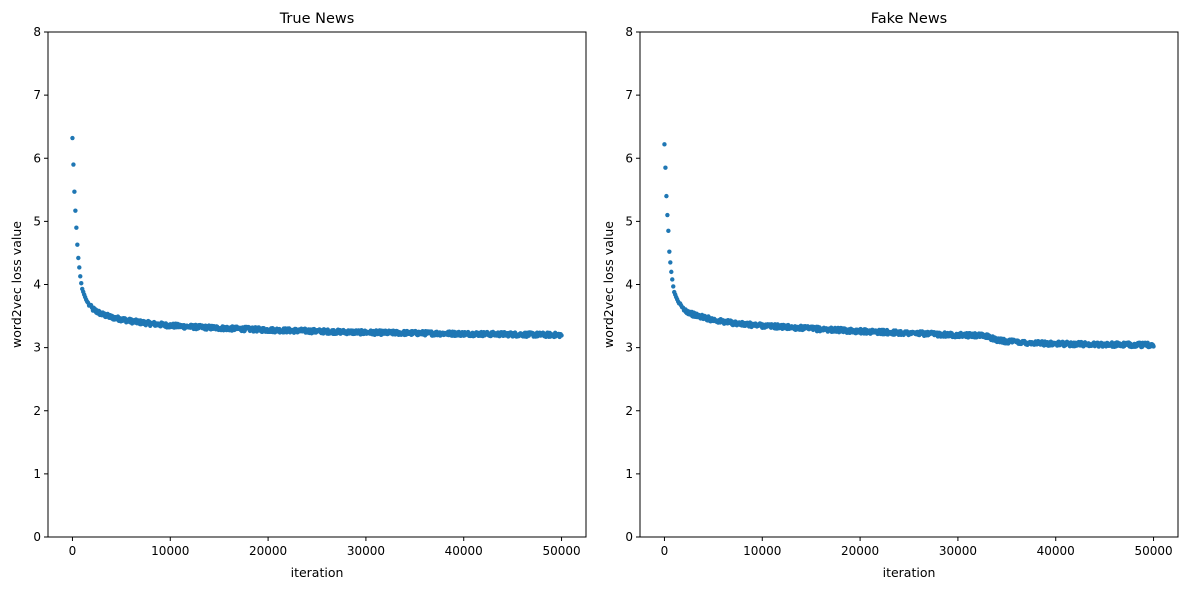 The height and width of the screenshot is (590, 1186). Describe the element at coordinates (909, 19) in the screenshot. I see `chart-title: Fake News` at that location.